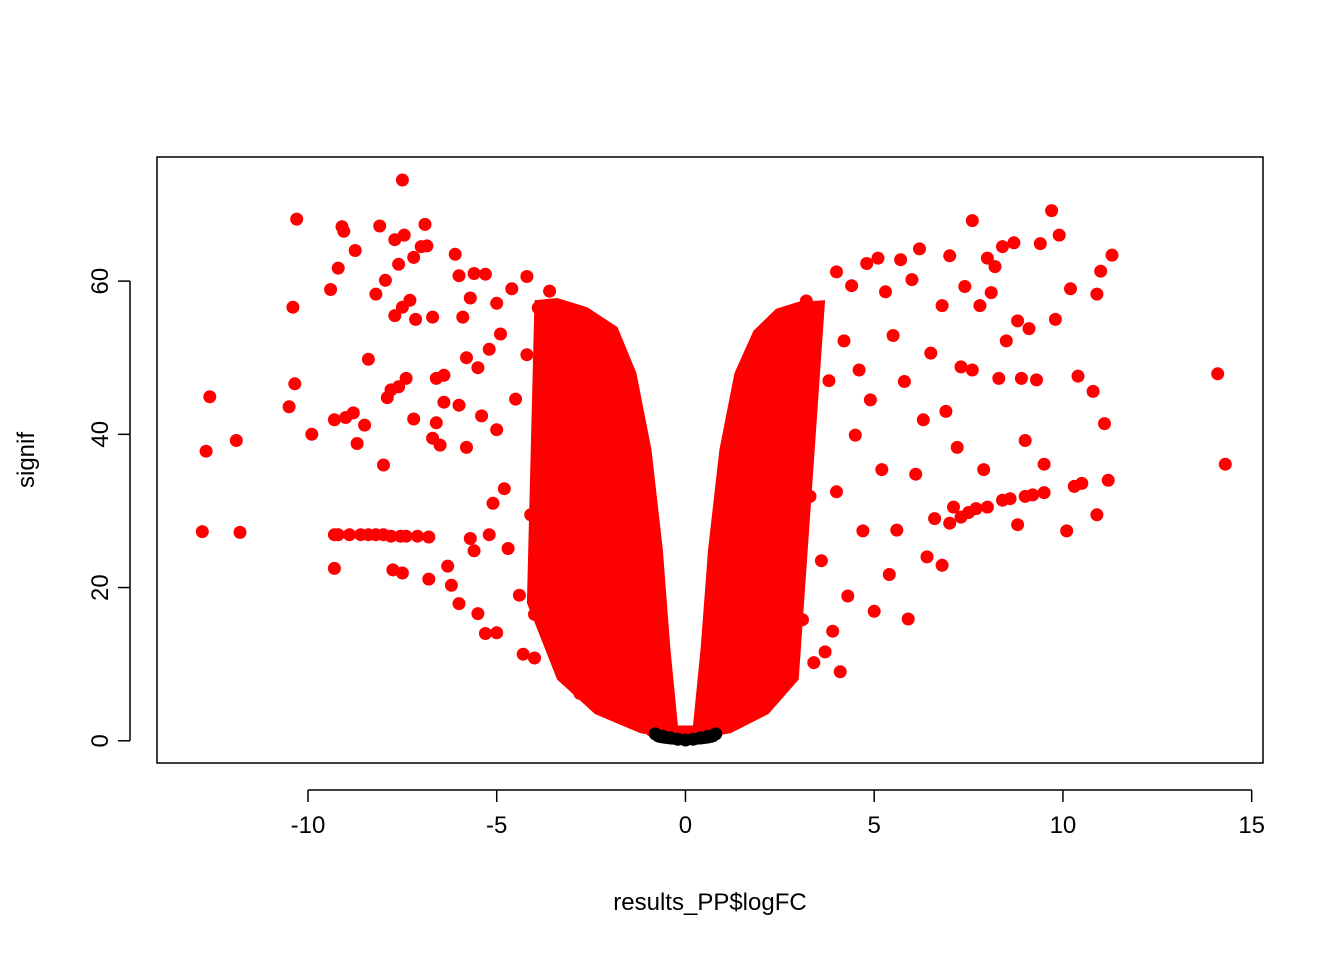  I want to click on dense-point-cloud, so click(676, 522).